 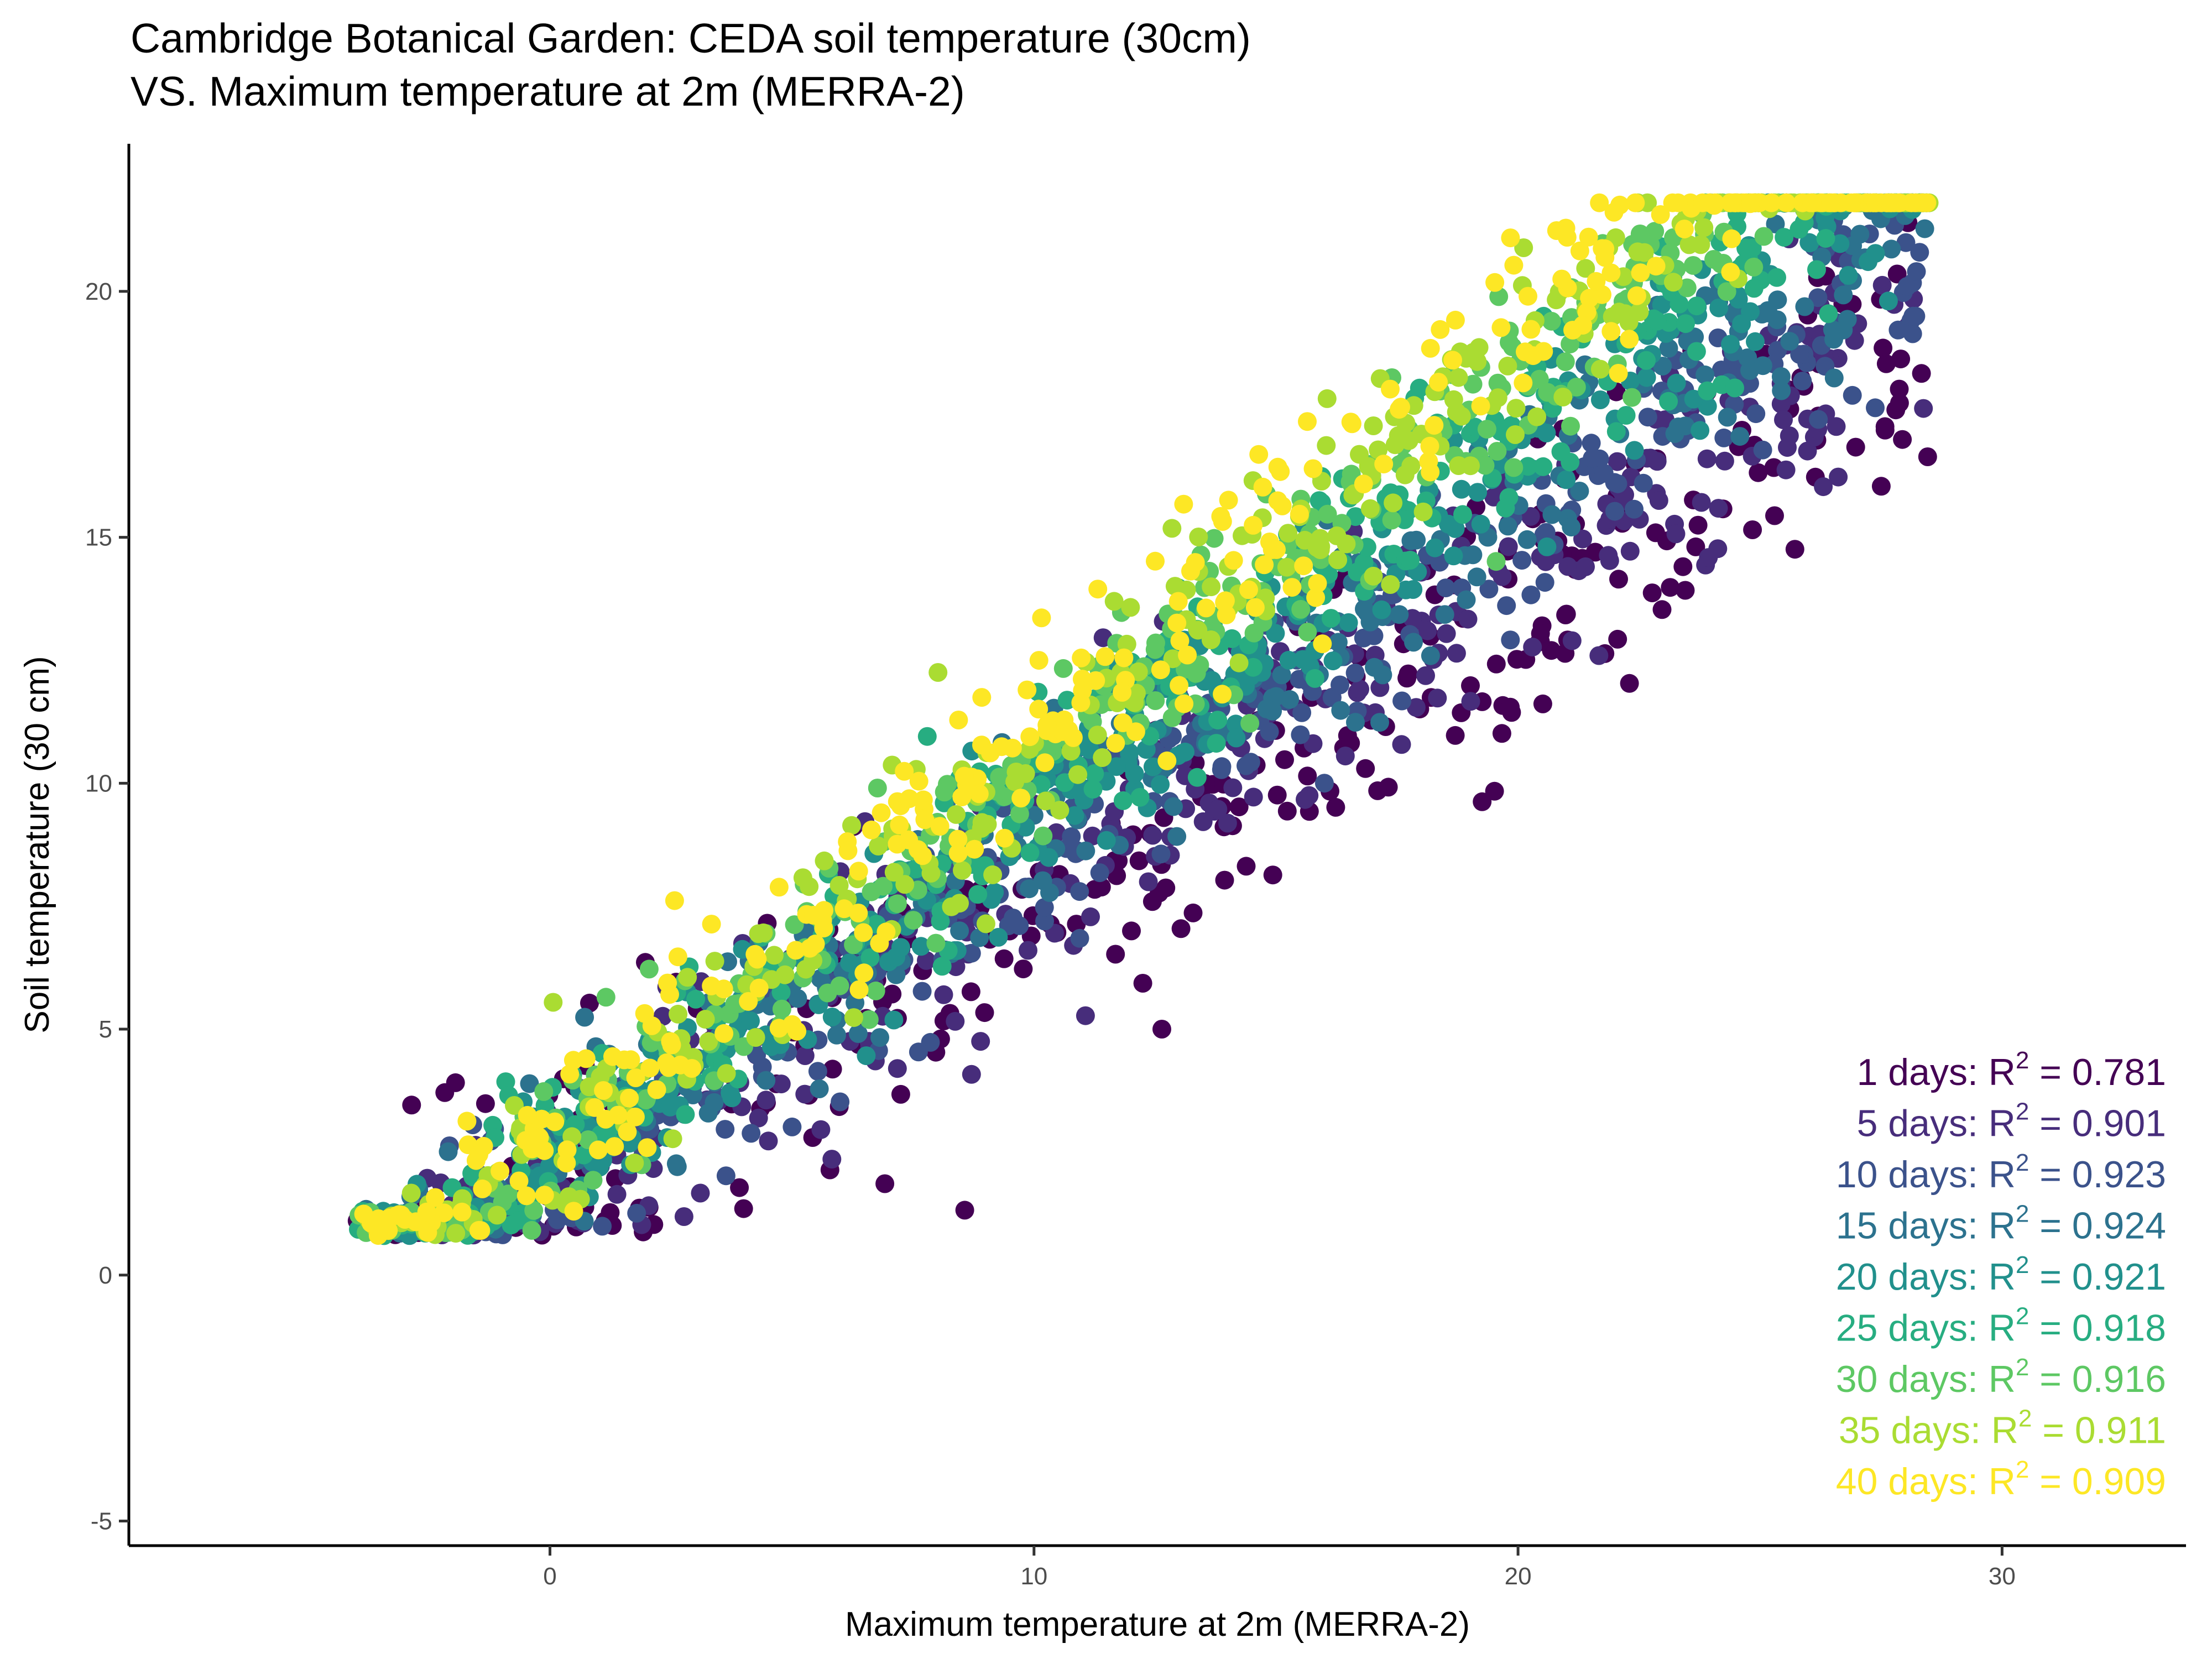 I want to click on annotation-label: 40 days:, so click(x=1913, y=1481).